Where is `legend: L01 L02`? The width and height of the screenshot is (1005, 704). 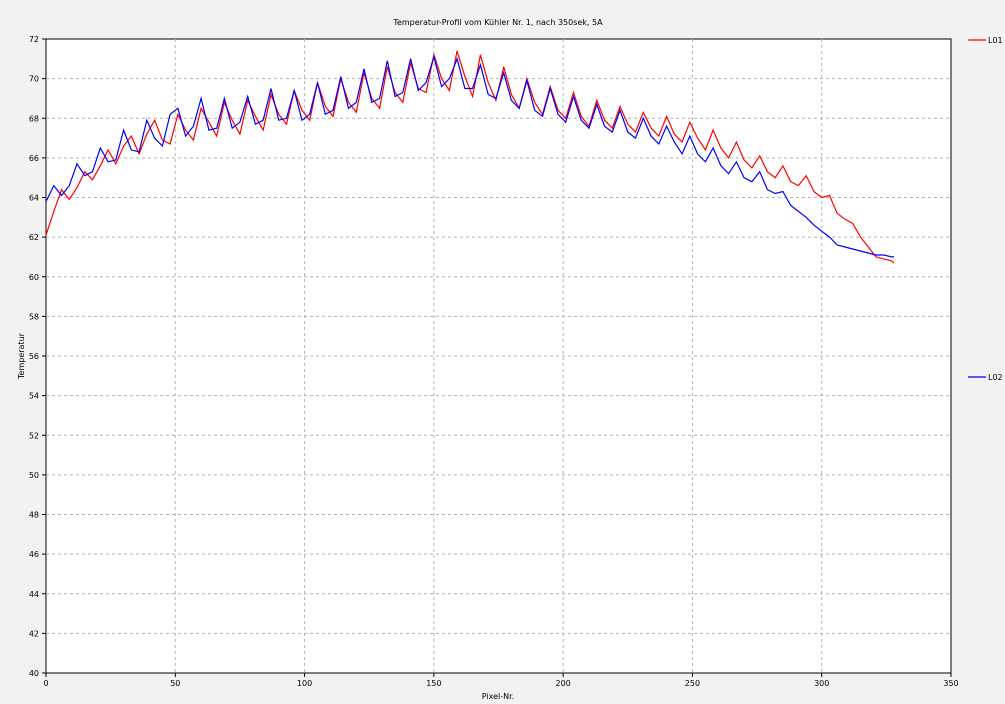 legend: L01 L02 is located at coordinates (985, 209).